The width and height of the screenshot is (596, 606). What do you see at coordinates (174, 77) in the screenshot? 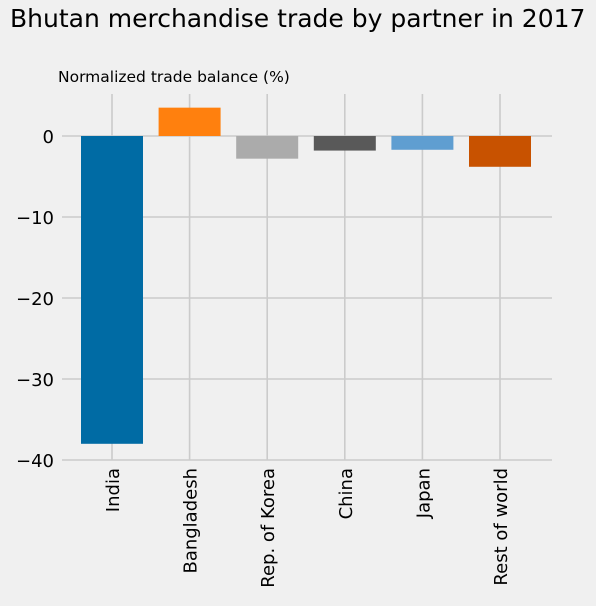
I see `y-axis-label: Normalized trade balance (%)` at bounding box center [174, 77].